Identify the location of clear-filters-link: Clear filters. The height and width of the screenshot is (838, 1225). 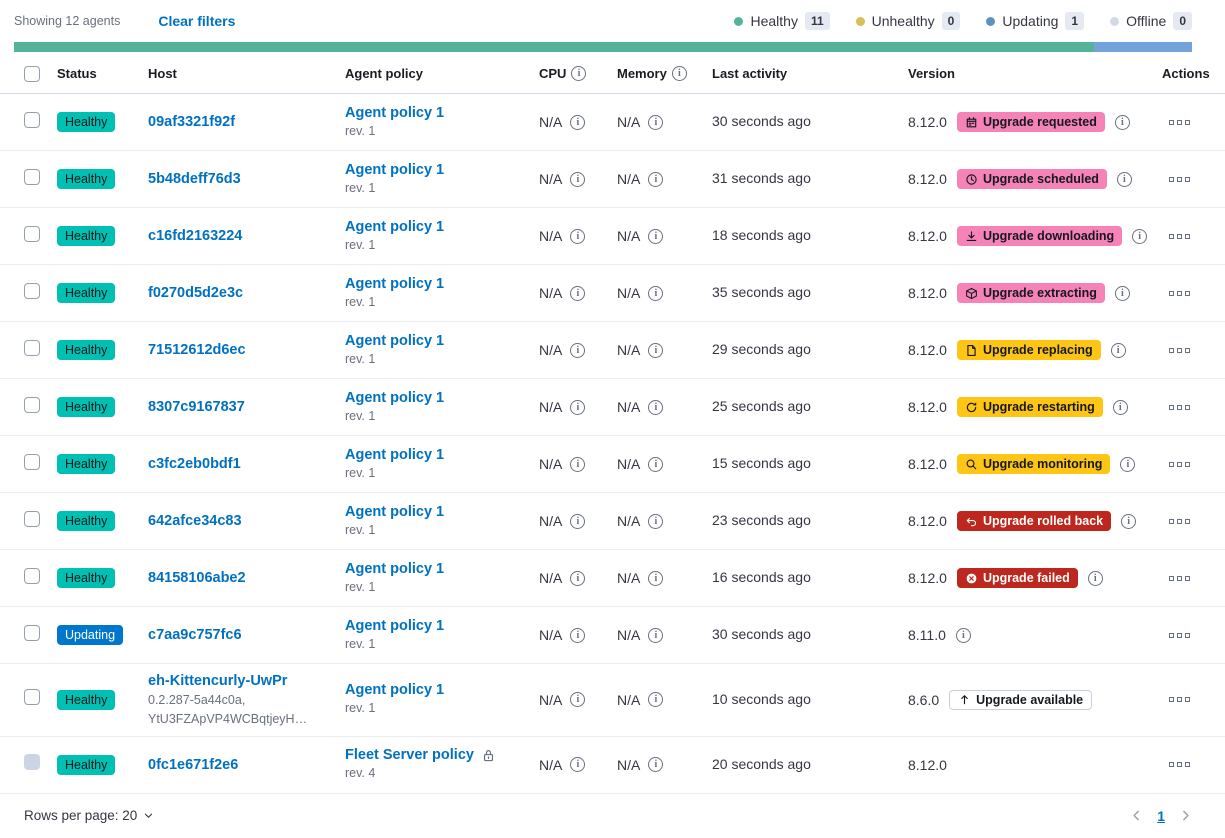
(197, 21).